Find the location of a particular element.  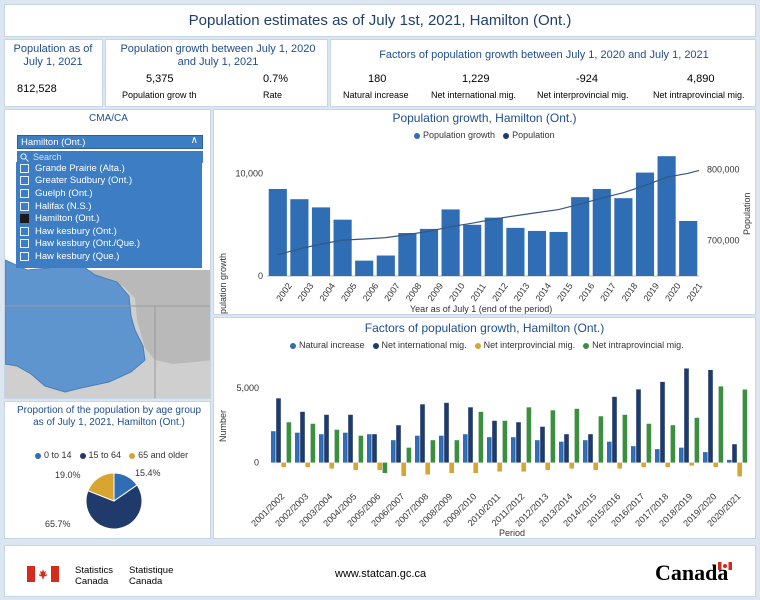

y-tick-label: 5,000 is located at coordinates (247, 388).